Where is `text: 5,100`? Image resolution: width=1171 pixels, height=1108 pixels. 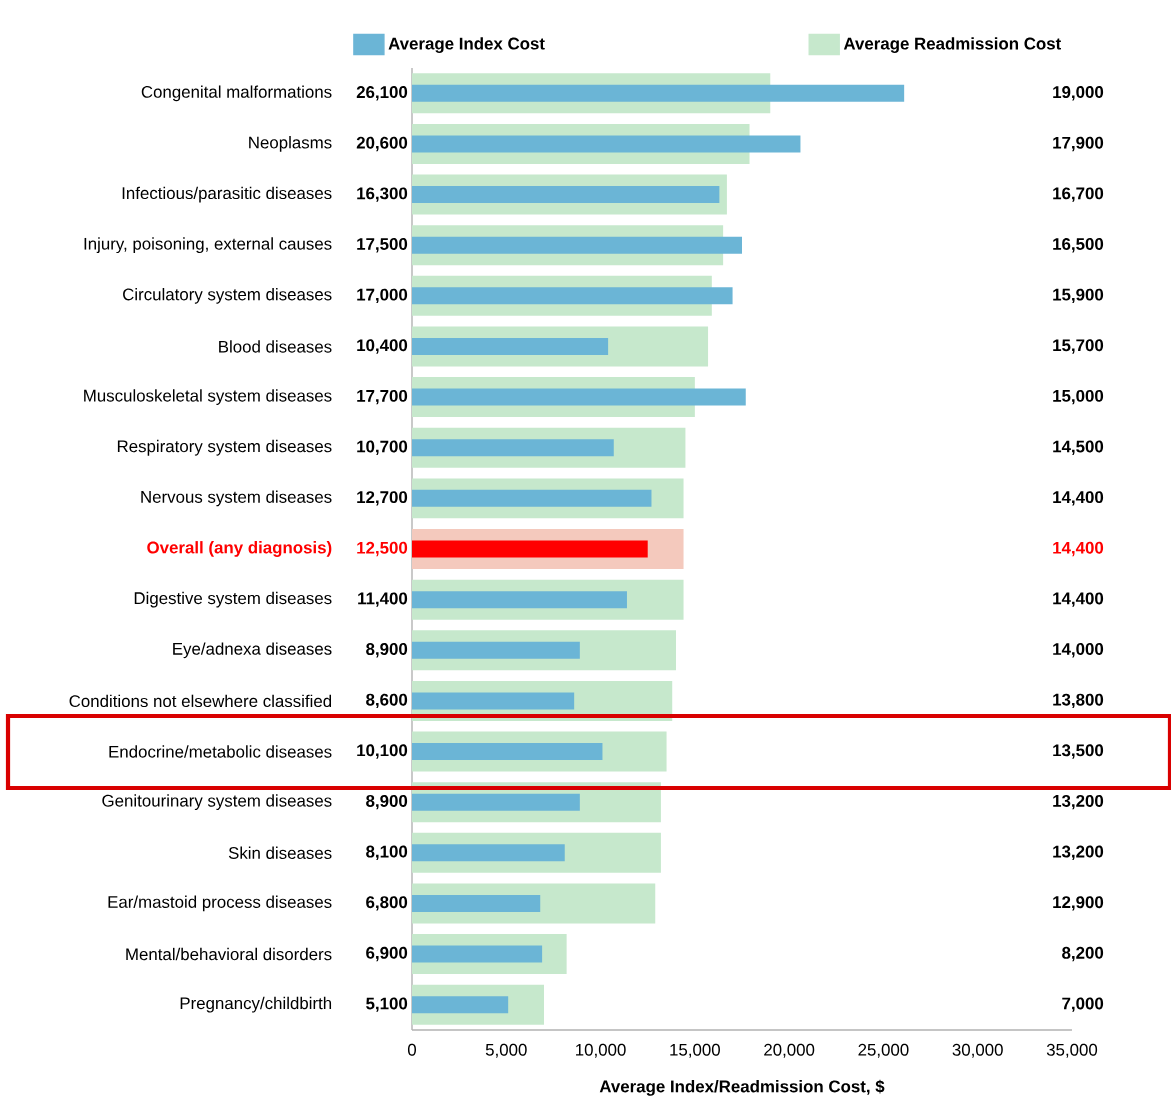
text: 5,100 is located at coordinates (387, 1004).